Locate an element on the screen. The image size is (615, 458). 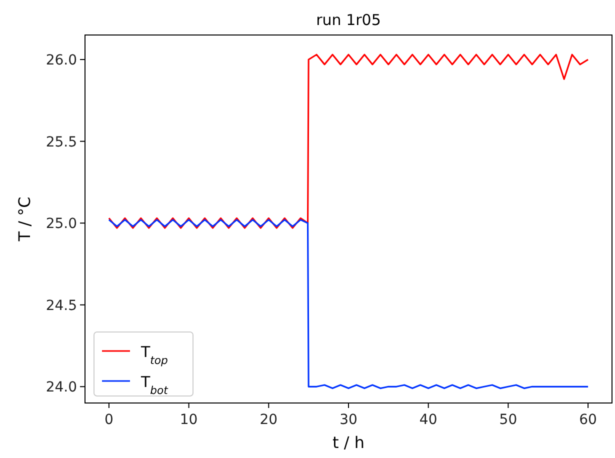
x-tick-label: 40 is located at coordinates (428, 420).